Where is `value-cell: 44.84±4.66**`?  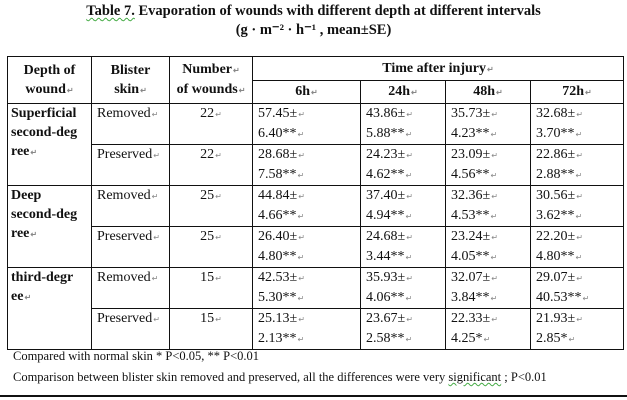 value-cell: 44.84±4.66** is located at coordinates (306, 206).